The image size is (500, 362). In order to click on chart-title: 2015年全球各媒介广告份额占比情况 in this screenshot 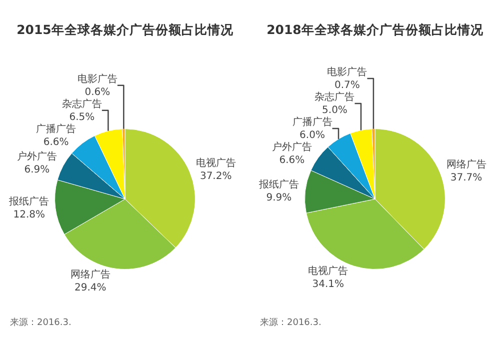, I will do `click(125, 30)`.